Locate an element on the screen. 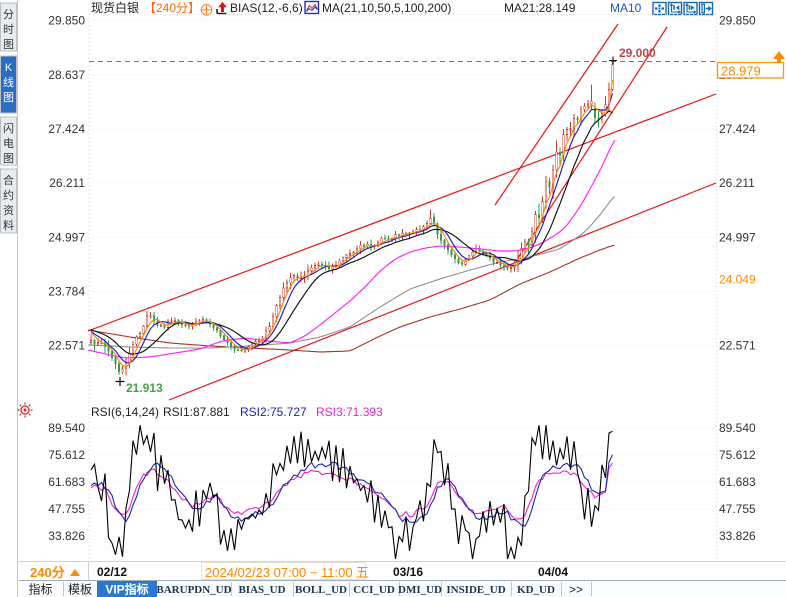  svg-text: 02/12 is located at coordinates (112, 572).